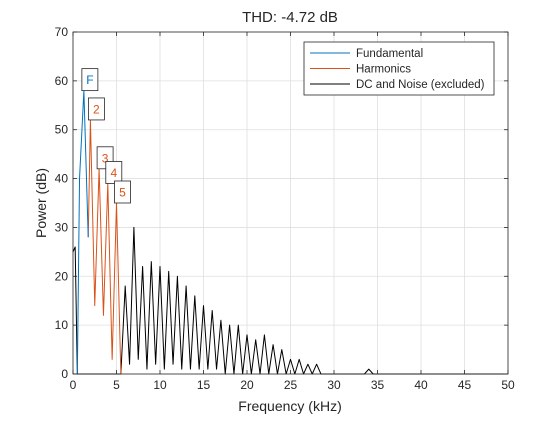 This screenshot has width=560, height=425. What do you see at coordinates (62, 32) in the screenshot?
I see `y-tick-label: 70` at bounding box center [62, 32].